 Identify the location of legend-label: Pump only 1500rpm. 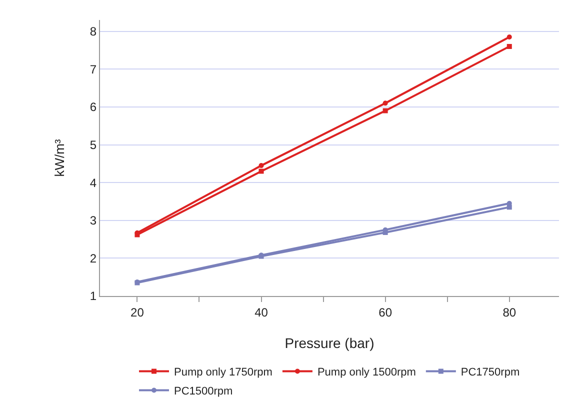
(366, 372).